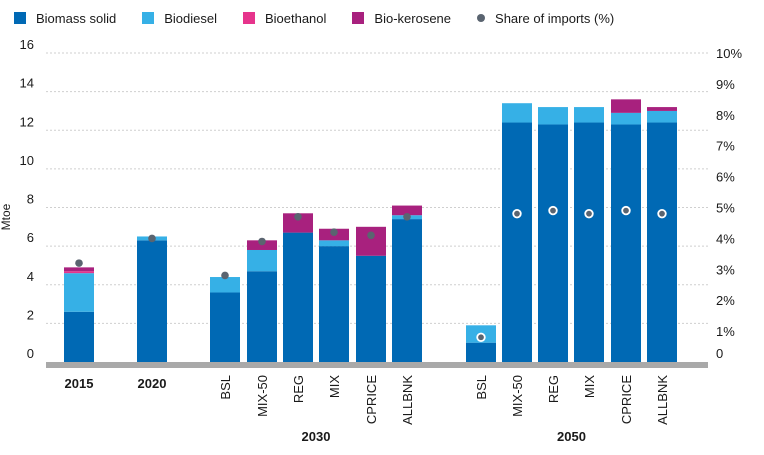  What do you see at coordinates (725, 208) in the screenshot?
I see `y2-tick-label: 5%` at bounding box center [725, 208].